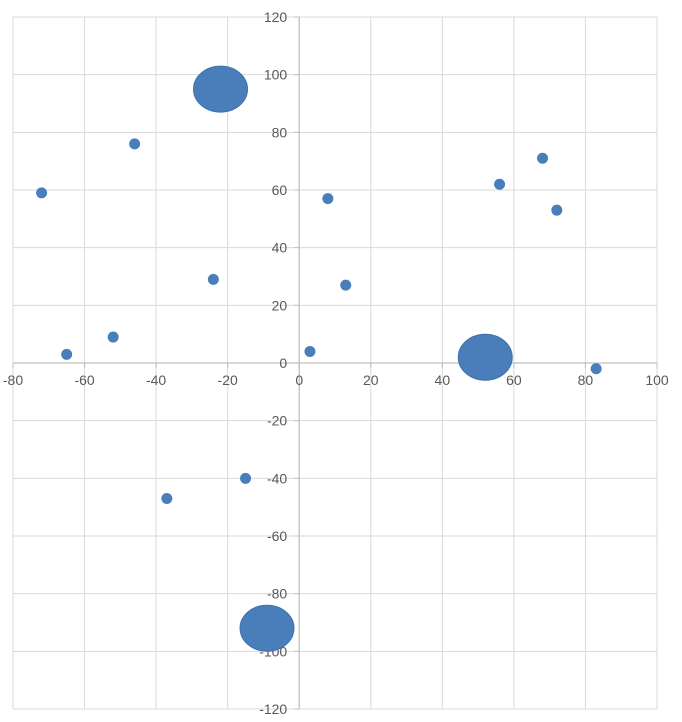 The height and width of the screenshot is (722, 682). Describe the element at coordinates (280, 248) in the screenshot. I see `y-tick-label: 40` at that location.